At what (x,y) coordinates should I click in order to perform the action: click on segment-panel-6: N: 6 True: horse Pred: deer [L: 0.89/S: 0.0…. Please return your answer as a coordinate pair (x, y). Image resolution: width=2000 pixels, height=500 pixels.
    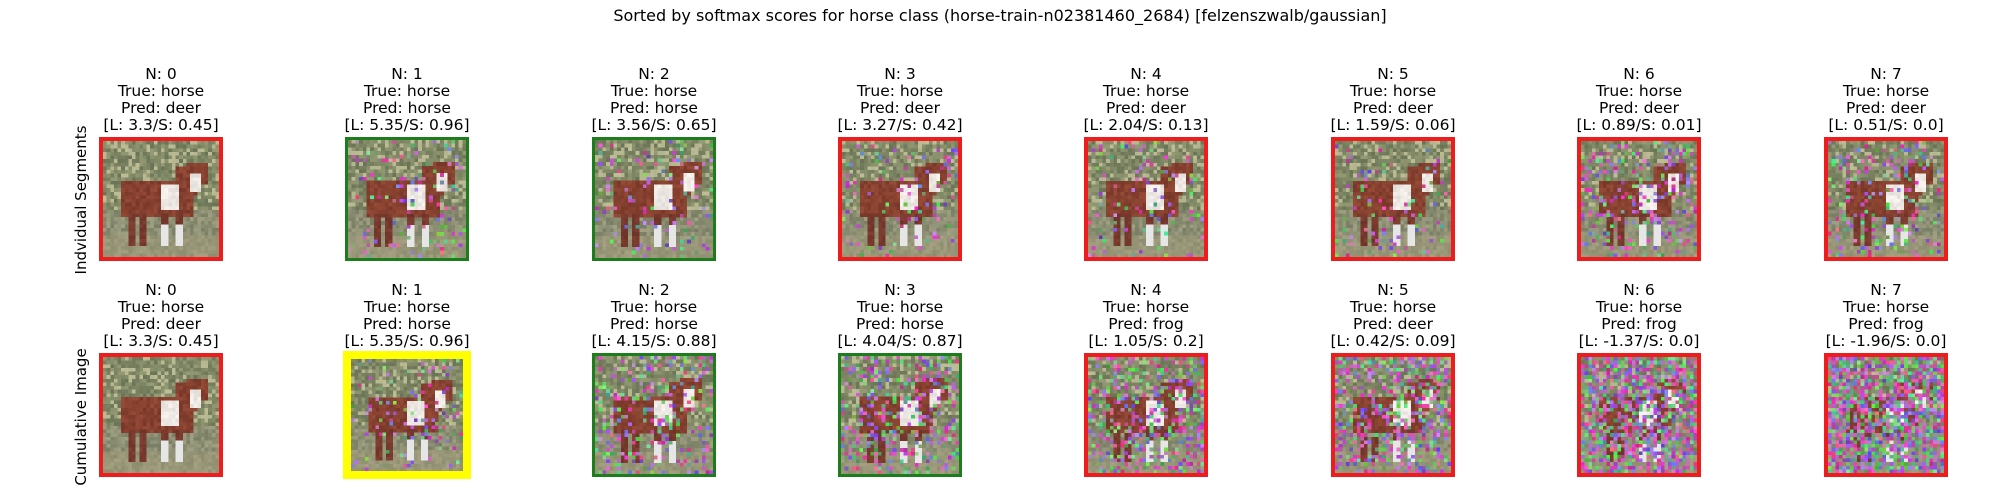
    Looking at the image, I should click on (1639, 163).